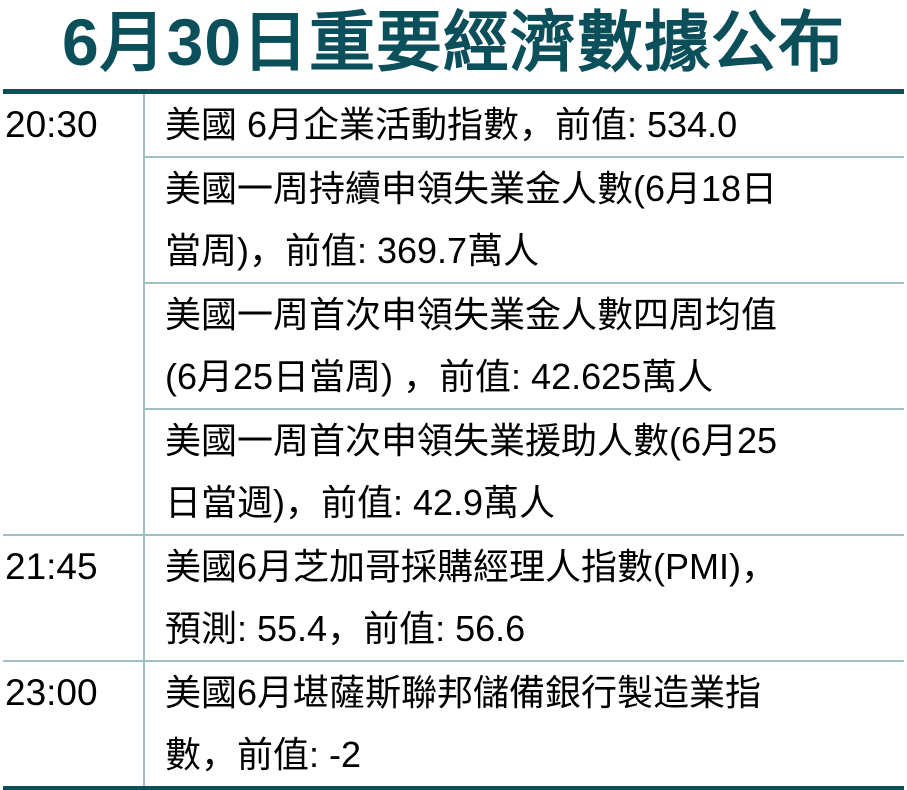  Describe the element at coordinates (345, 628) in the screenshot. I see `release-item-line: 預測: 55.4，前值: 56.6` at that location.